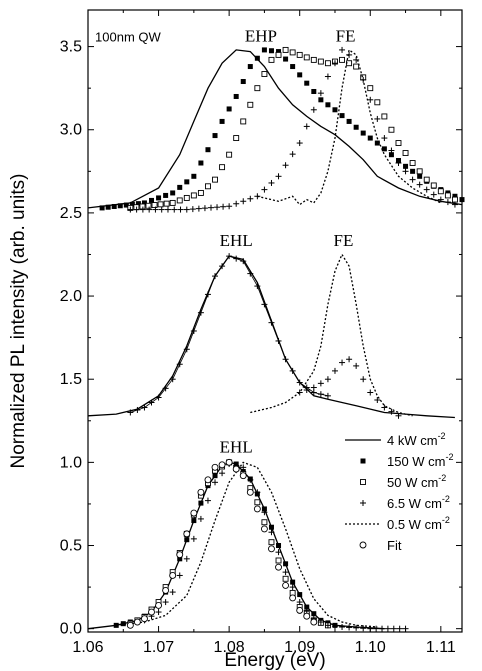 This screenshot has width=482, height=671. What do you see at coordinates (416, 461) in the screenshot?
I see `legend-label-text: 150 W cm` at bounding box center [416, 461].